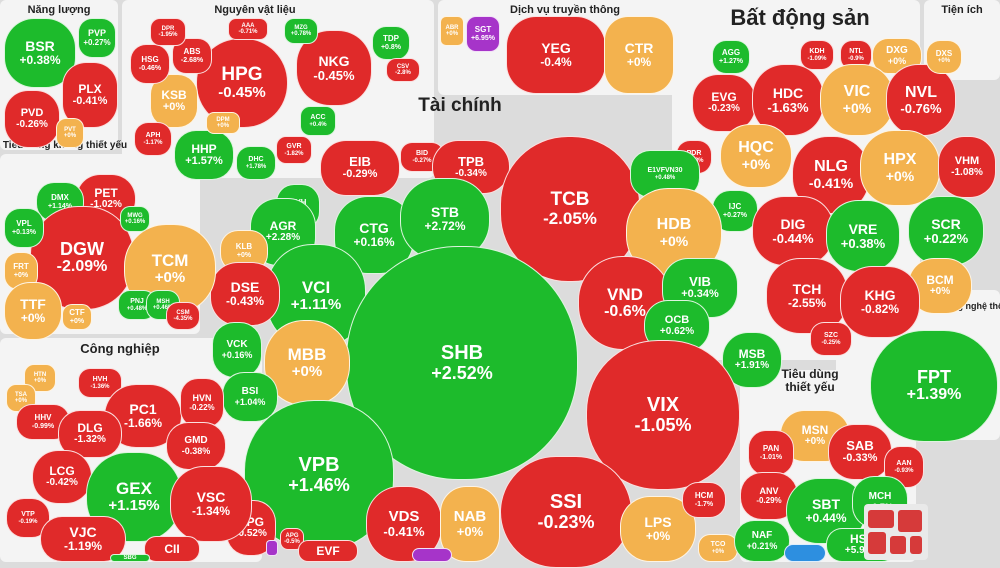  What do you see at coordinates (153, 139) in the screenshot?
I see `heatmap-cell-aph: APH -1.17%` at bounding box center [153, 139].